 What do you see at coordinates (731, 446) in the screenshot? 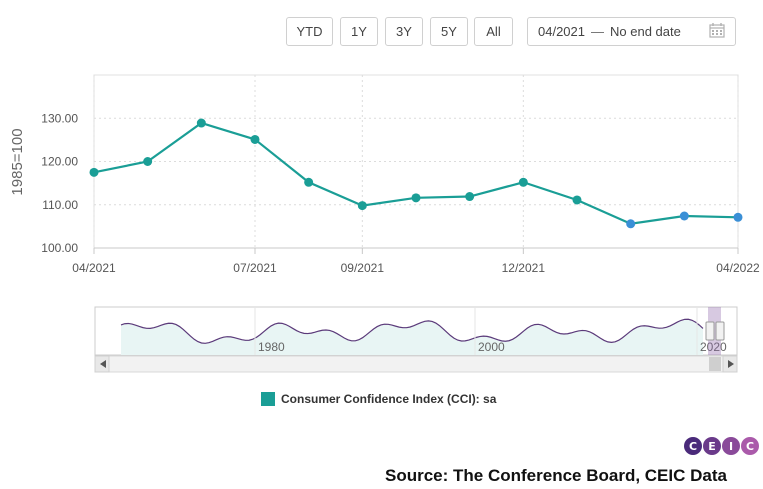
I see `ceic-letter: I` at bounding box center [731, 446].